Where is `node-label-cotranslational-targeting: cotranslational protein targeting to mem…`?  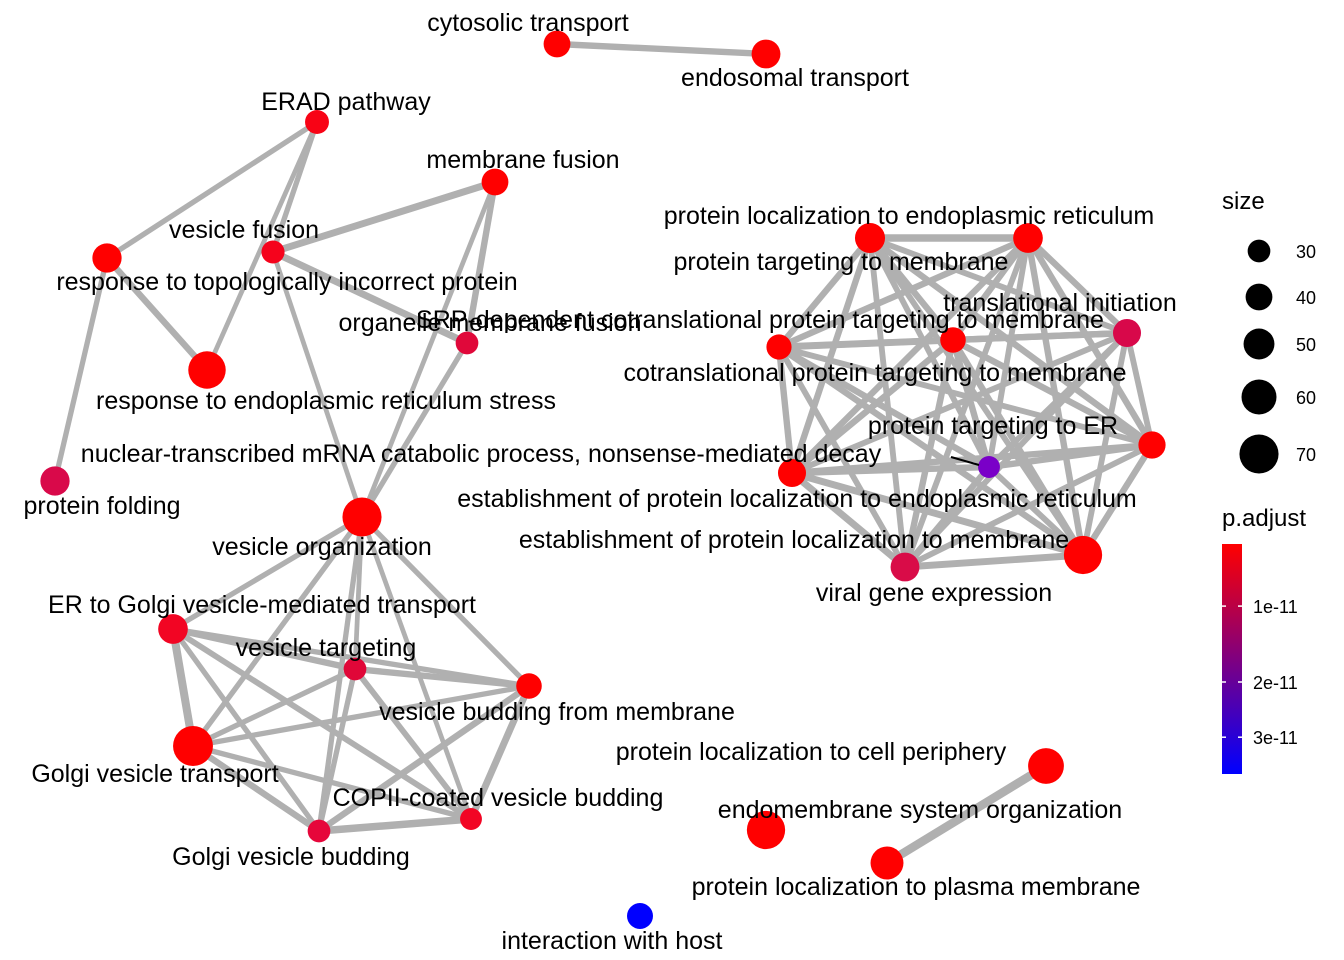 node-label-cotranslational-targeting: cotranslational protein targeting to mem… is located at coordinates (874, 373).